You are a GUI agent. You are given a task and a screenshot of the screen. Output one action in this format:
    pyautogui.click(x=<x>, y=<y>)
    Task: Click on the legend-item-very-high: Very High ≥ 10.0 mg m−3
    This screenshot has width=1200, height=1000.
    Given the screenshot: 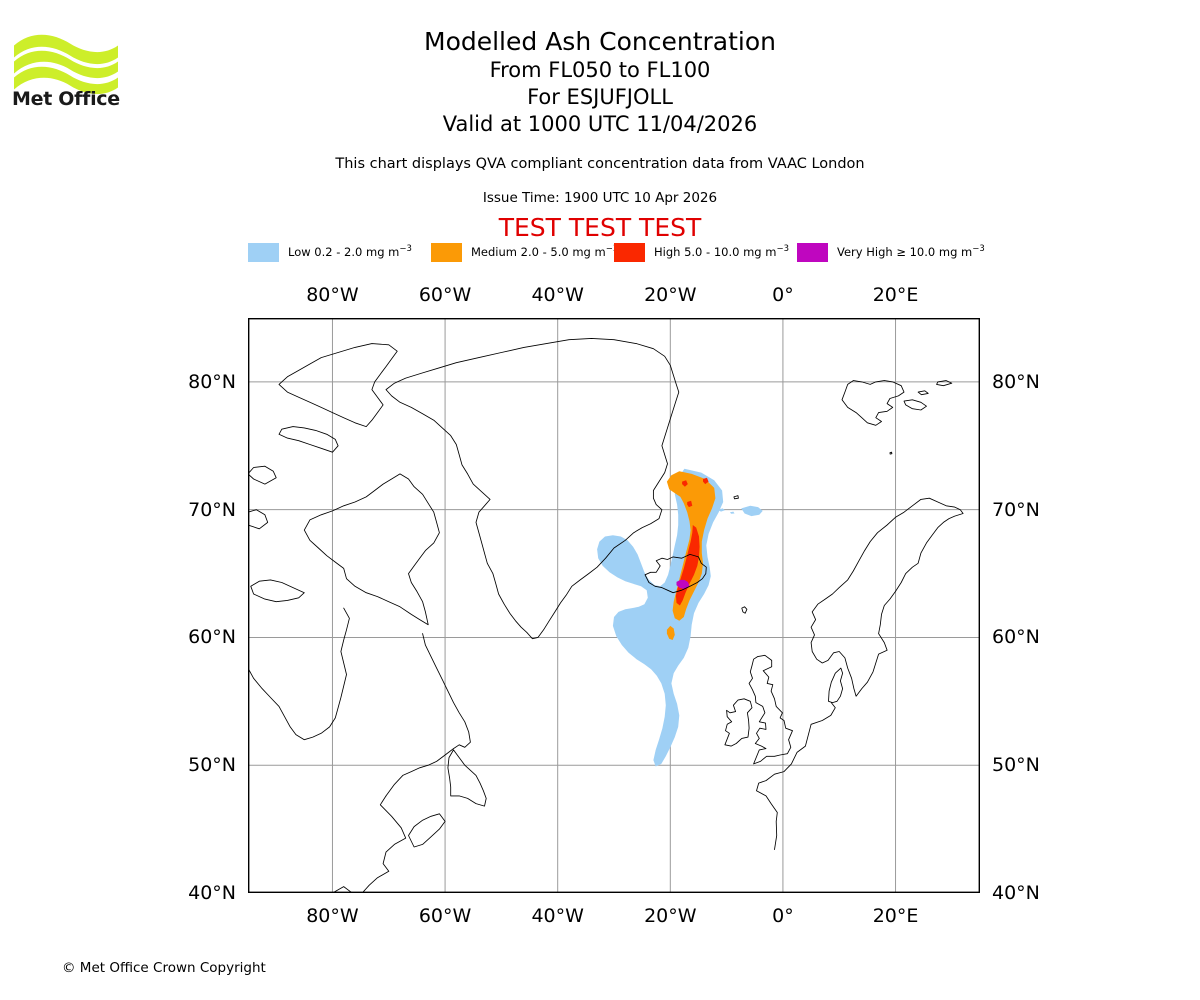 What is the action you would take?
    pyautogui.click(x=891, y=252)
    